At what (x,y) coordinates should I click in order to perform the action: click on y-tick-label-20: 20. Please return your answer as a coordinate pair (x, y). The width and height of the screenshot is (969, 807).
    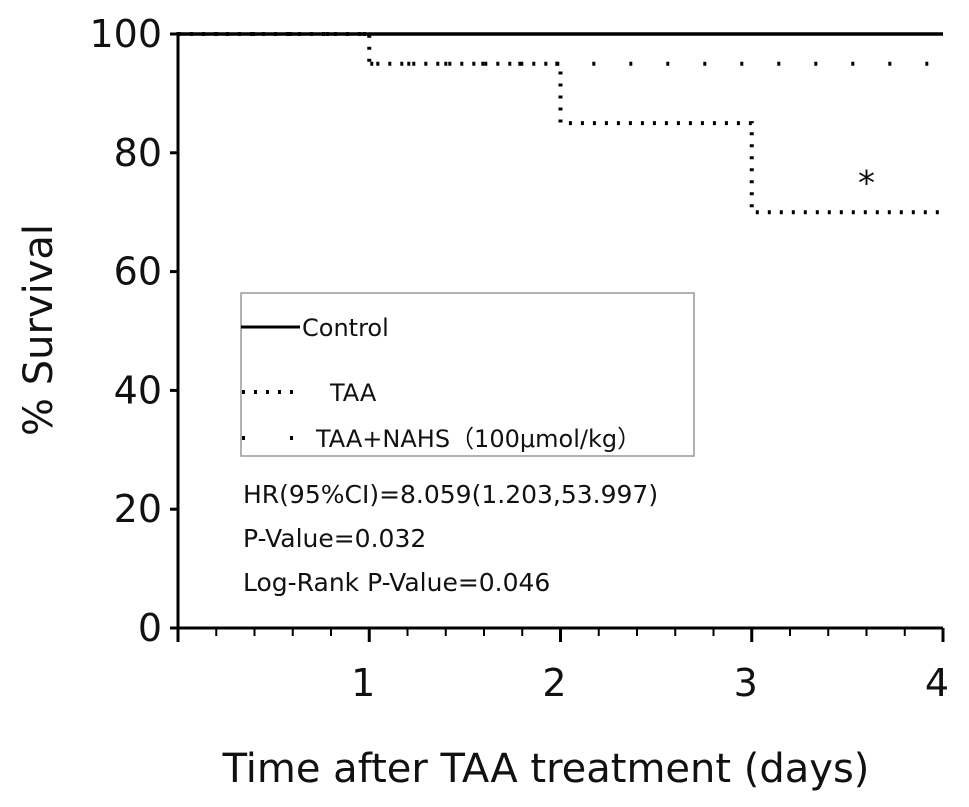
    Looking at the image, I should click on (138, 509).